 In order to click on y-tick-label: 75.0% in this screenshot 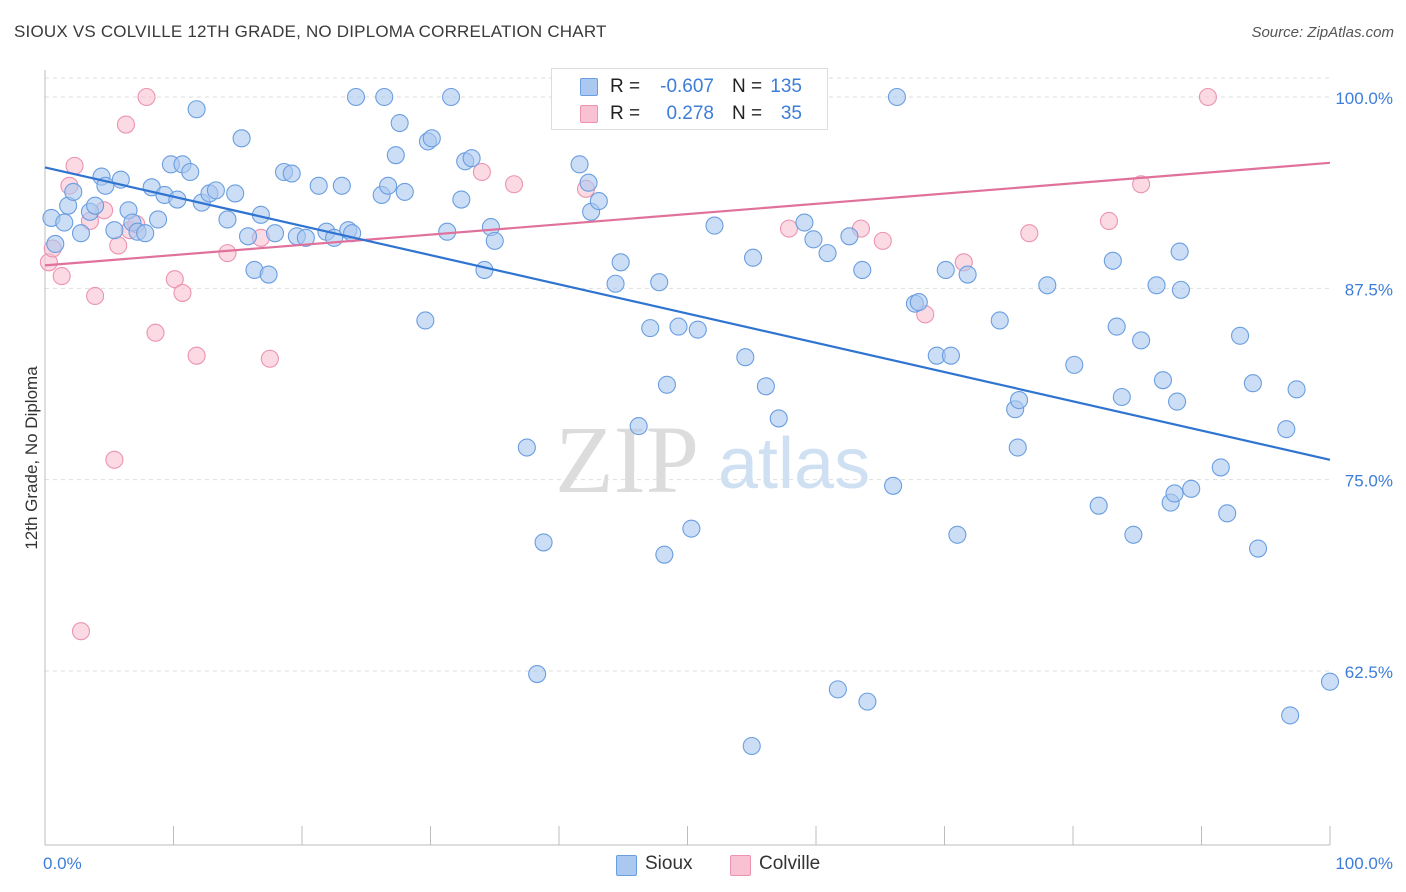, I will do `click(1369, 481)`.